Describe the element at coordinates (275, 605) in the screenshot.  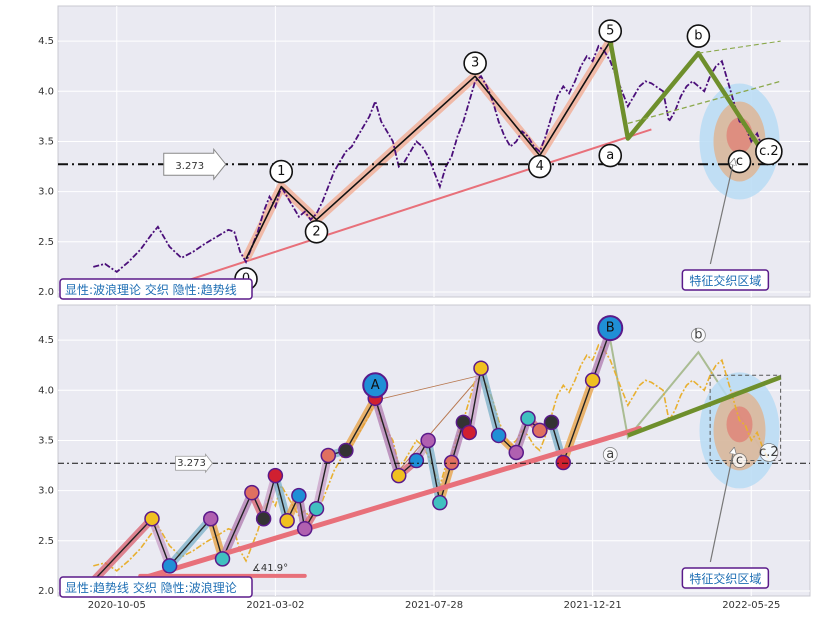
I see `bottom-xtick-label: 2021-03-02` at that location.